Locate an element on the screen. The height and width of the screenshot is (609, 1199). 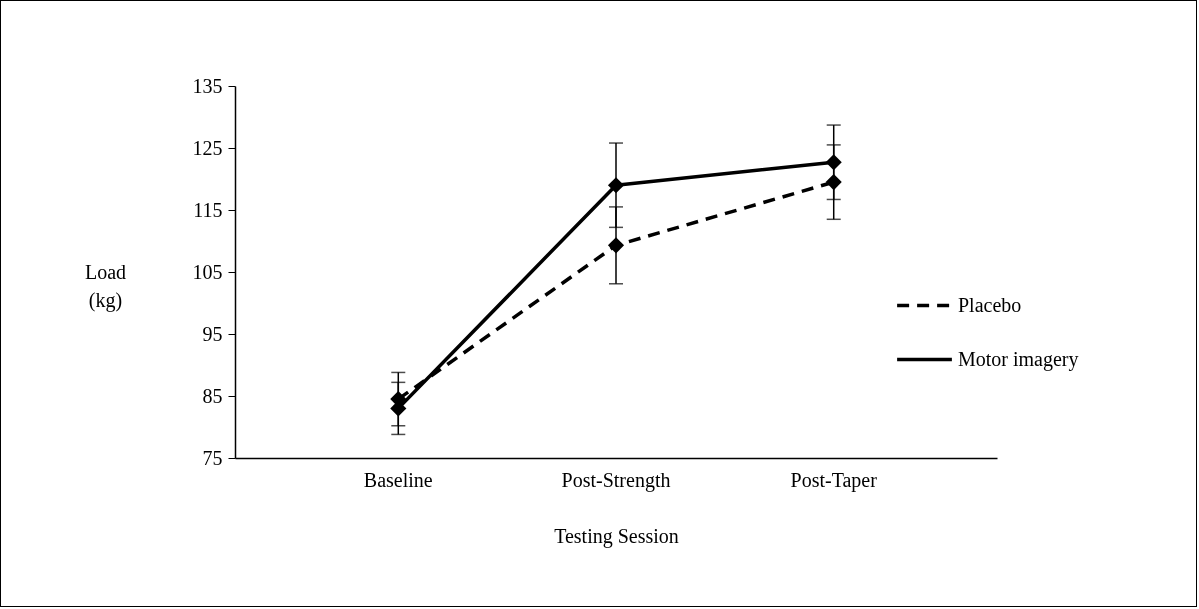
y-tick-label: 135 is located at coordinates (207, 85).